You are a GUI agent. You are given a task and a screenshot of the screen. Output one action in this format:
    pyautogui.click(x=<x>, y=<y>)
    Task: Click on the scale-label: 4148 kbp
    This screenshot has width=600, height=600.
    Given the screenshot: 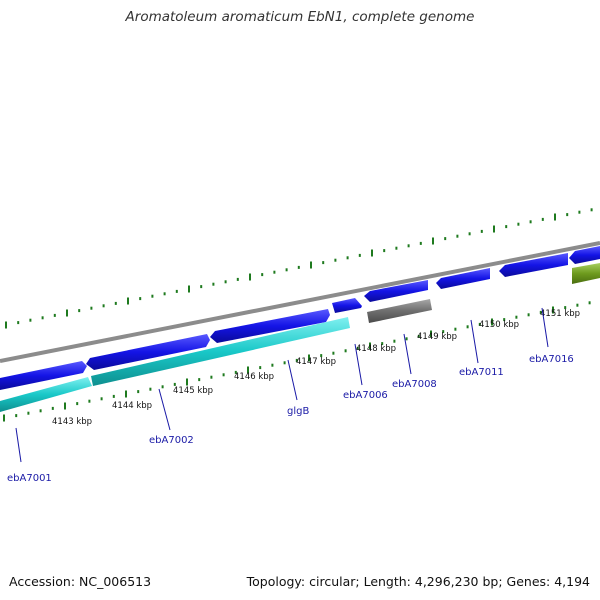 What is the action you would take?
    pyautogui.click(x=376, y=349)
    